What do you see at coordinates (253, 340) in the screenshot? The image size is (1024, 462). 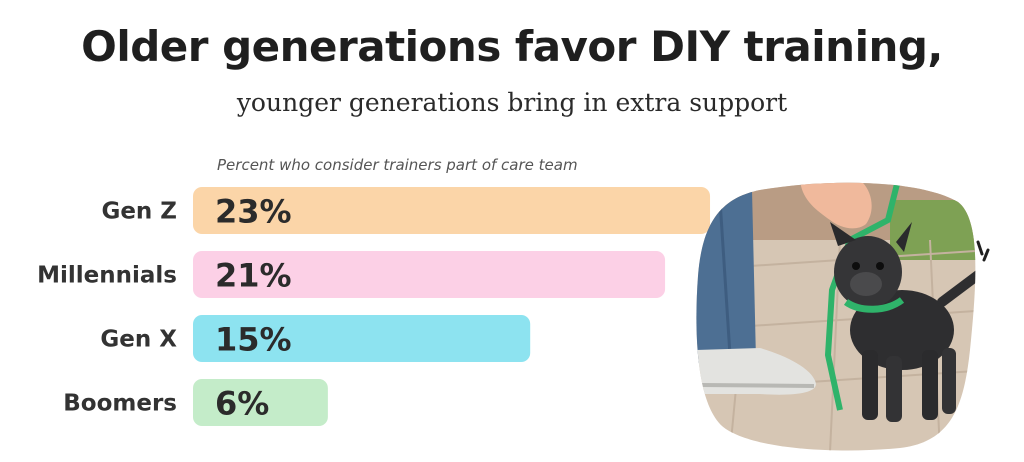 I see `value-label: 15%` at bounding box center [253, 340].